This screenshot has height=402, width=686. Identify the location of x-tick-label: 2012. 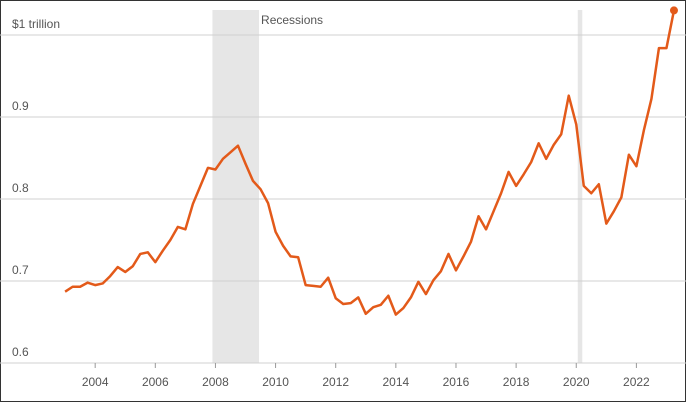
(335, 382).